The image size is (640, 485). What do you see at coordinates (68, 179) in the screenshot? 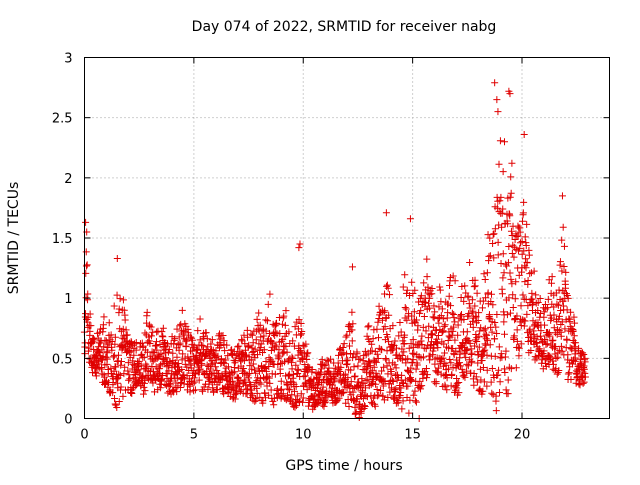
I see `y-tick-label: 2` at bounding box center [68, 179].